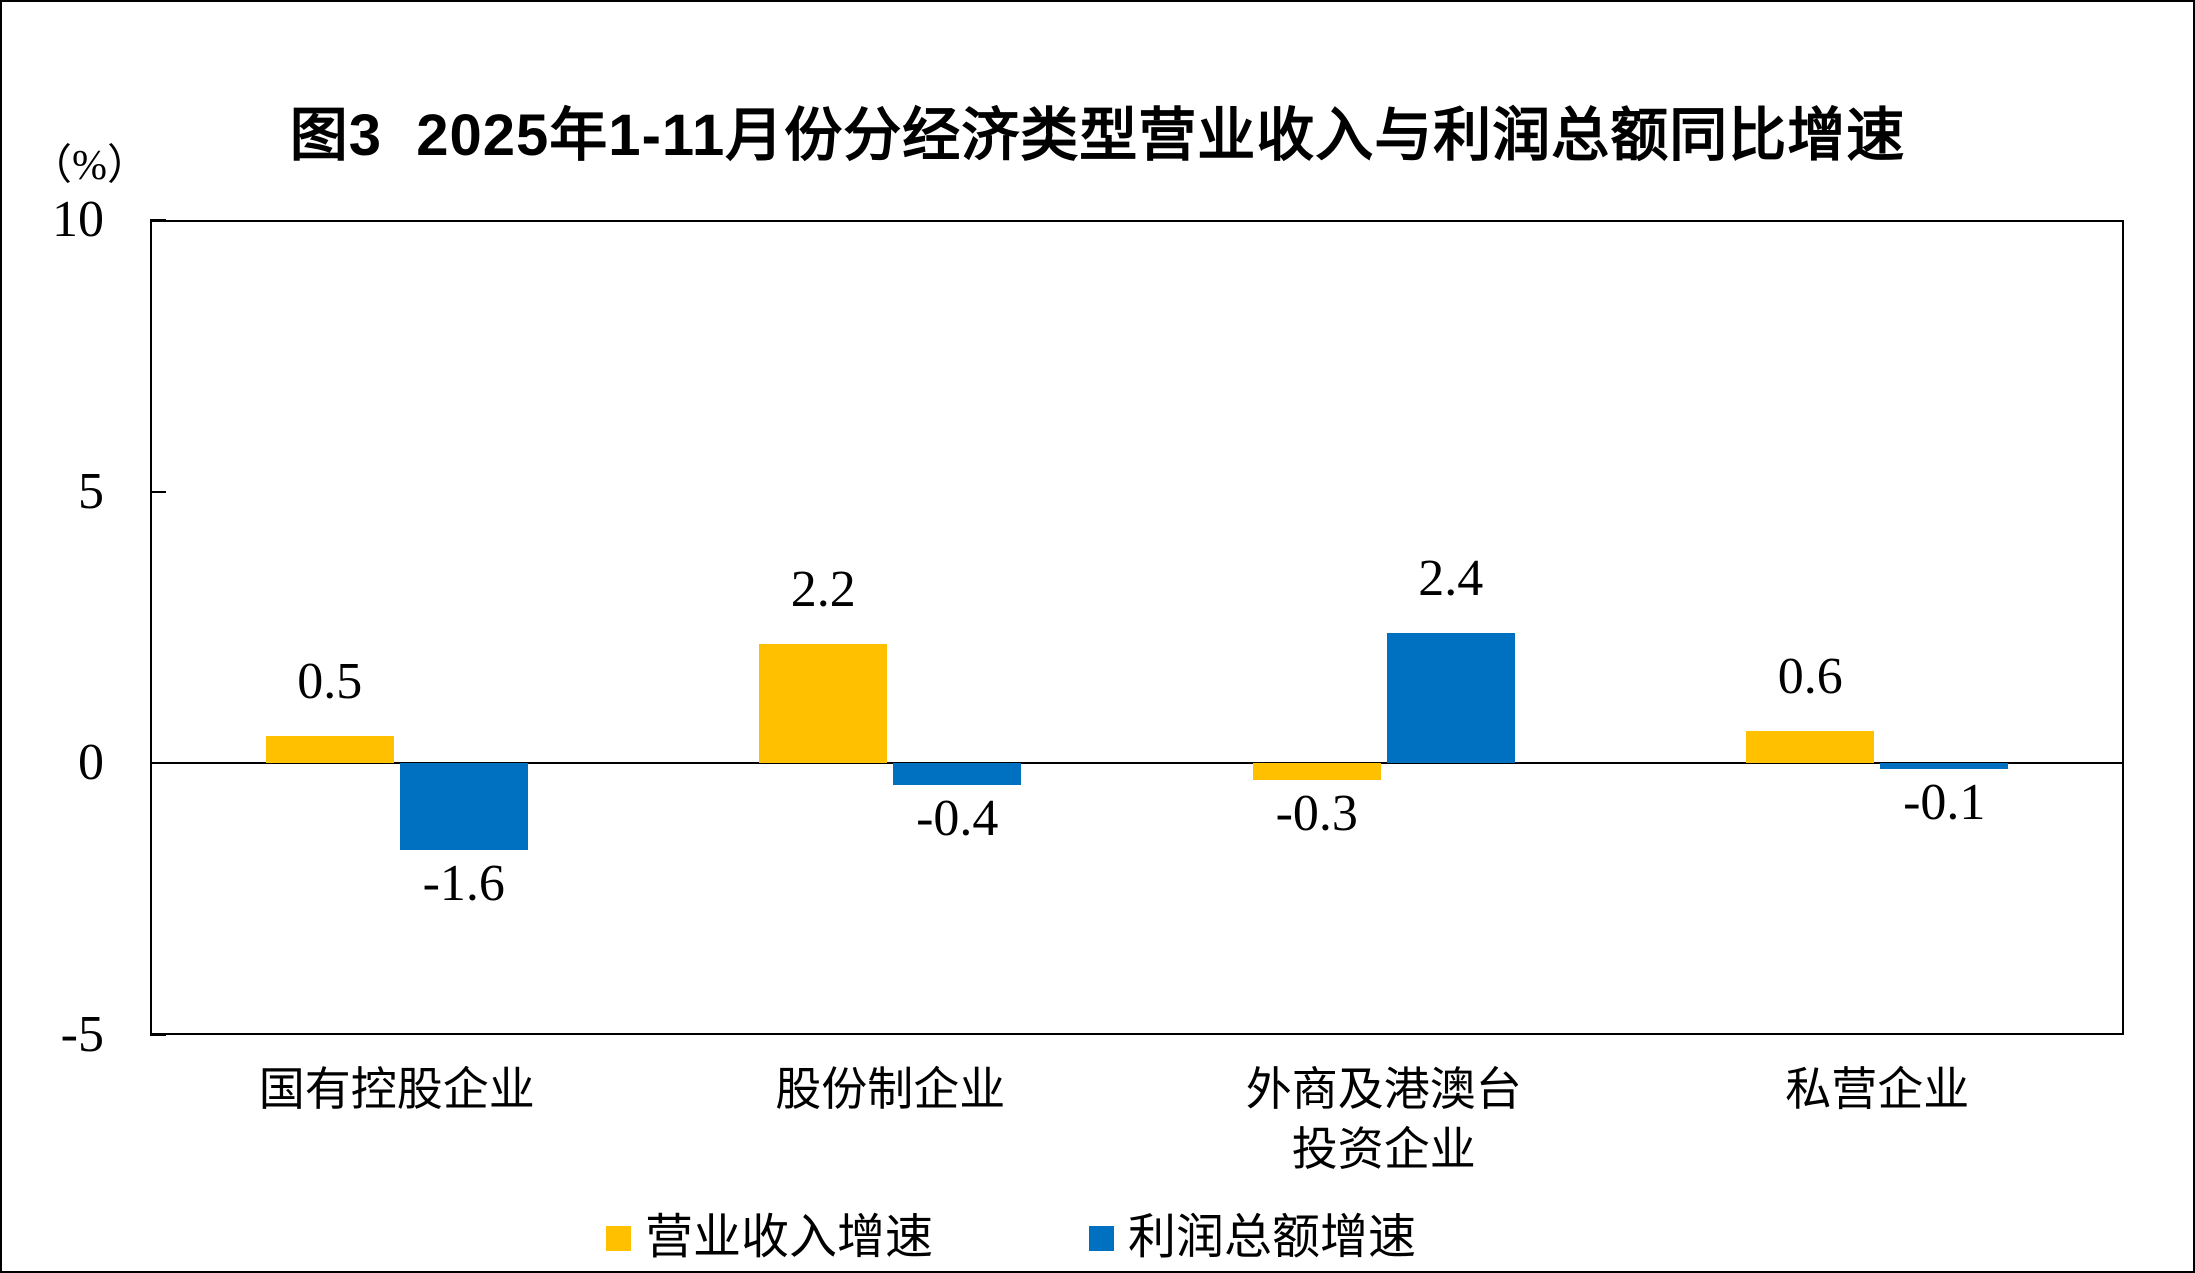  I want to click on bar-s0-c2, so click(1316, 771).